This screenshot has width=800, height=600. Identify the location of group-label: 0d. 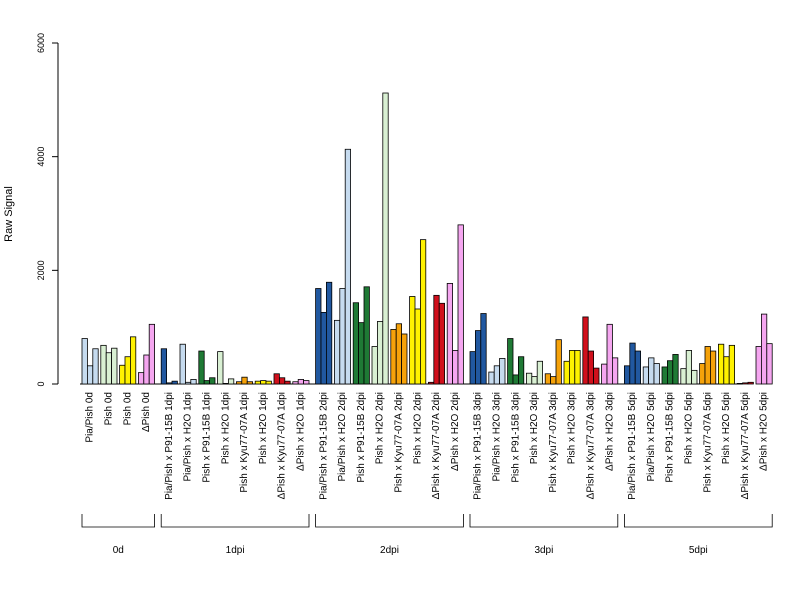
(118, 550).